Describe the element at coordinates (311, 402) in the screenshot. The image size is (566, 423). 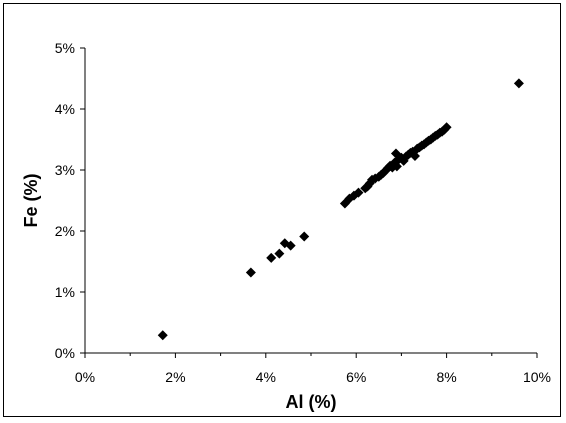
I see `x-axis-title: Al (%)` at that location.